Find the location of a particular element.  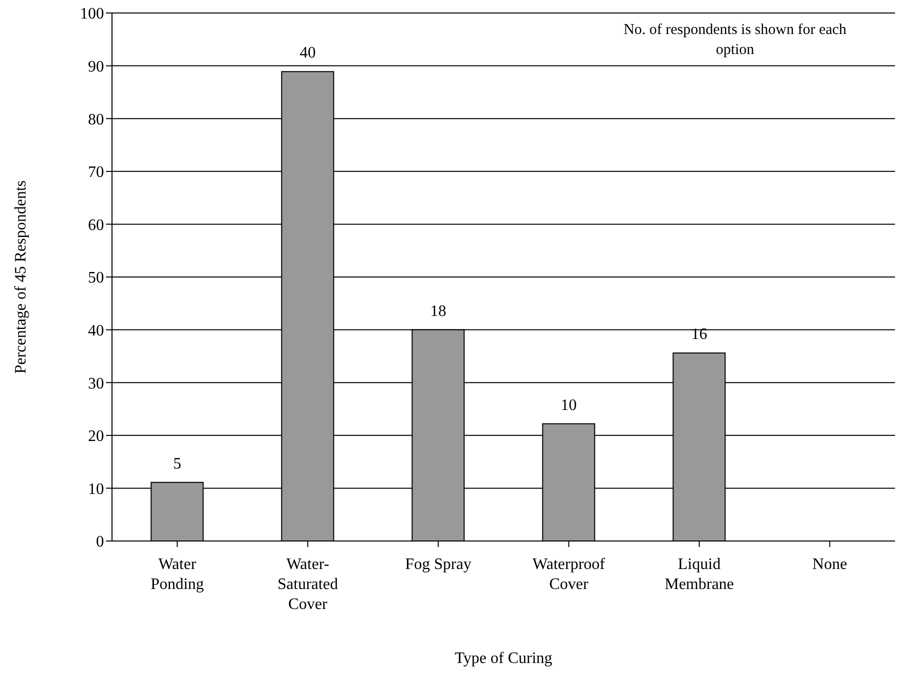

y-tick-label: 30 is located at coordinates (96, 383).